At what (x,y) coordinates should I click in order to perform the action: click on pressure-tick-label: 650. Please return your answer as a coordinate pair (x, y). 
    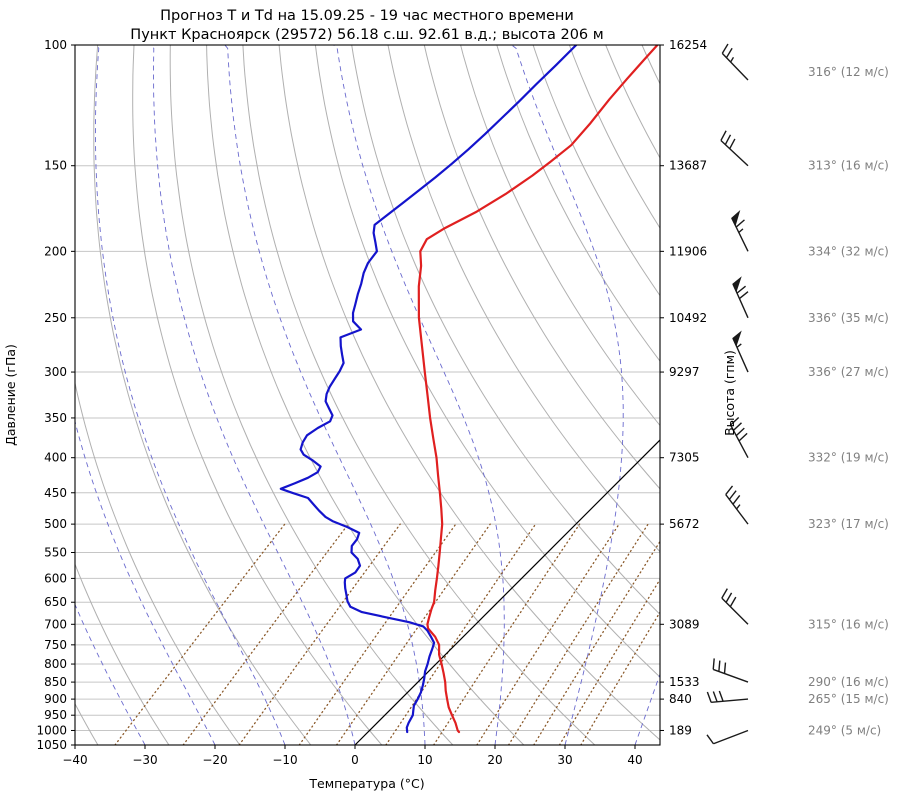
    Looking at the image, I should click on (55, 602).